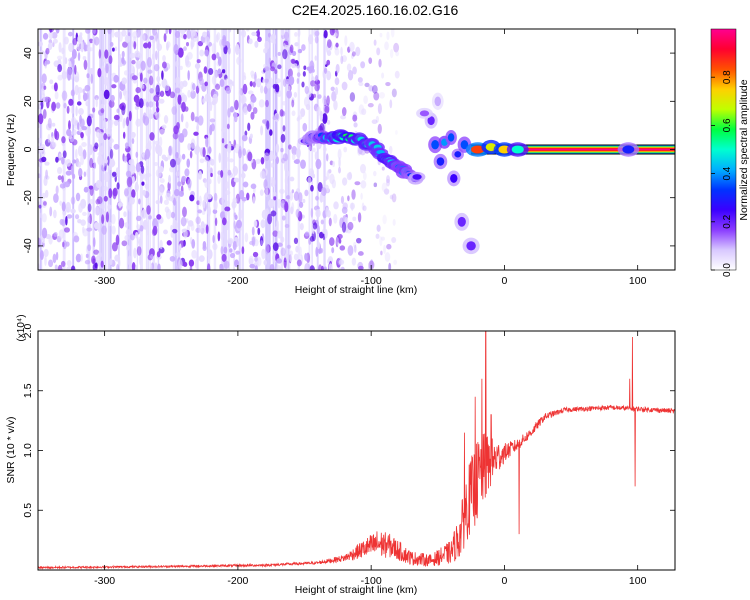 The height and width of the screenshot is (600, 750). I want to click on snr-y-tick-label: 1.5, so click(28, 390).